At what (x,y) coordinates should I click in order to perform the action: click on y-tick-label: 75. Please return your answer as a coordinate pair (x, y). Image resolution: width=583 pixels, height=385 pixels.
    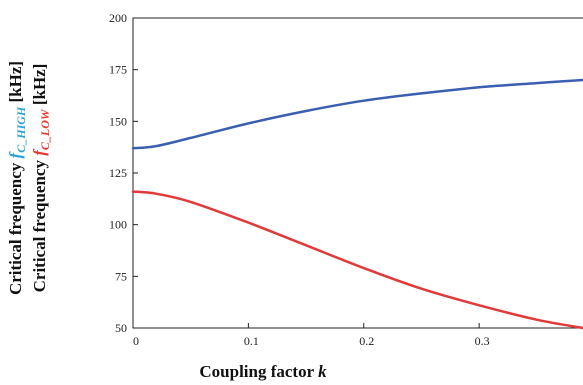
    Looking at the image, I should click on (121, 276).